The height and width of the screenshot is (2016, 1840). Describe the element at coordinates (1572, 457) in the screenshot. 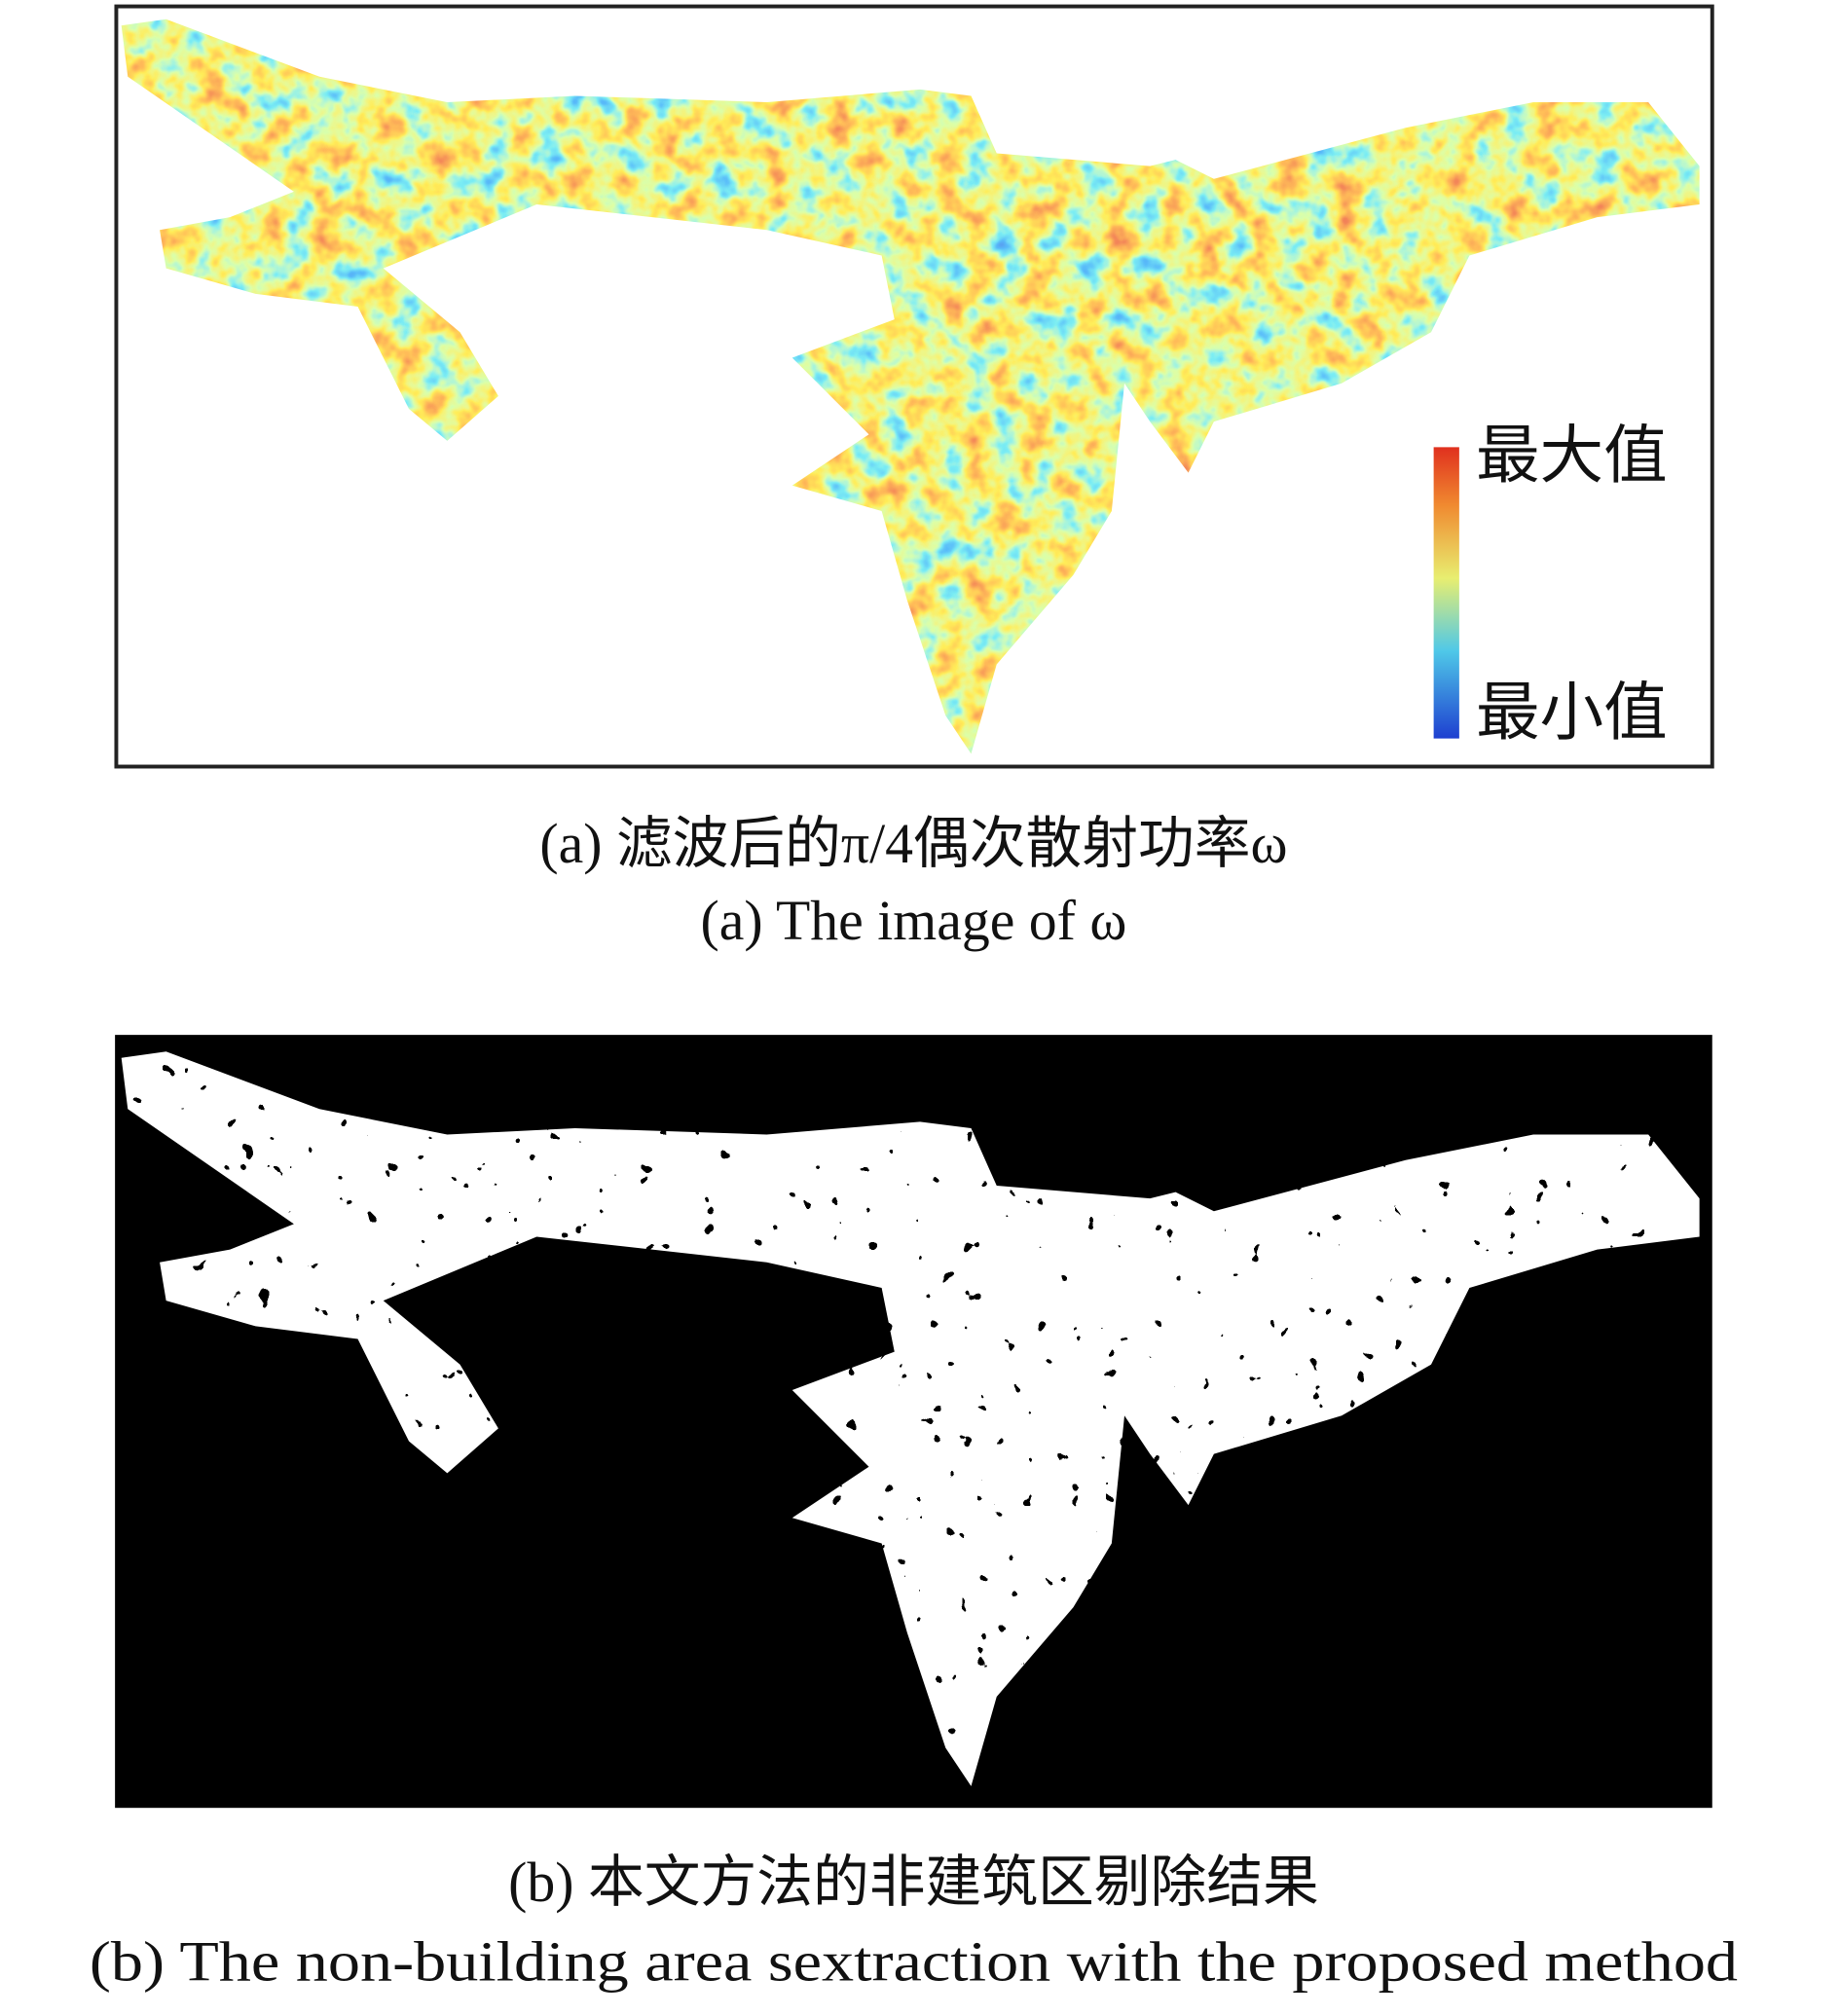

I see `colorbar-max-label: 最大值` at that location.